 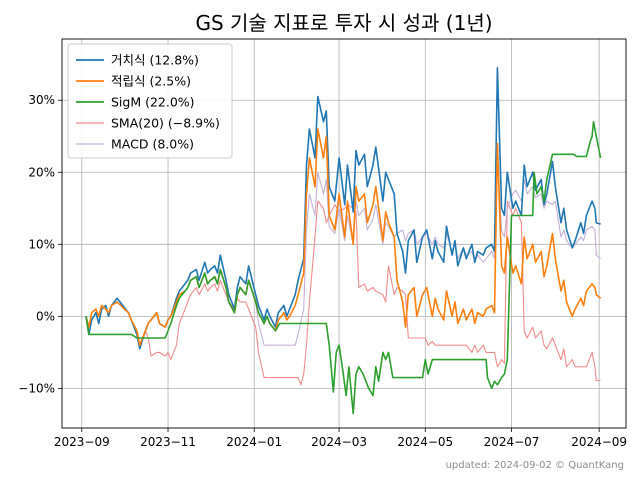 What do you see at coordinates (152, 144) in the screenshot?
I see `legend-label: MACD (8.0%)` at bounding box center [152, 144].